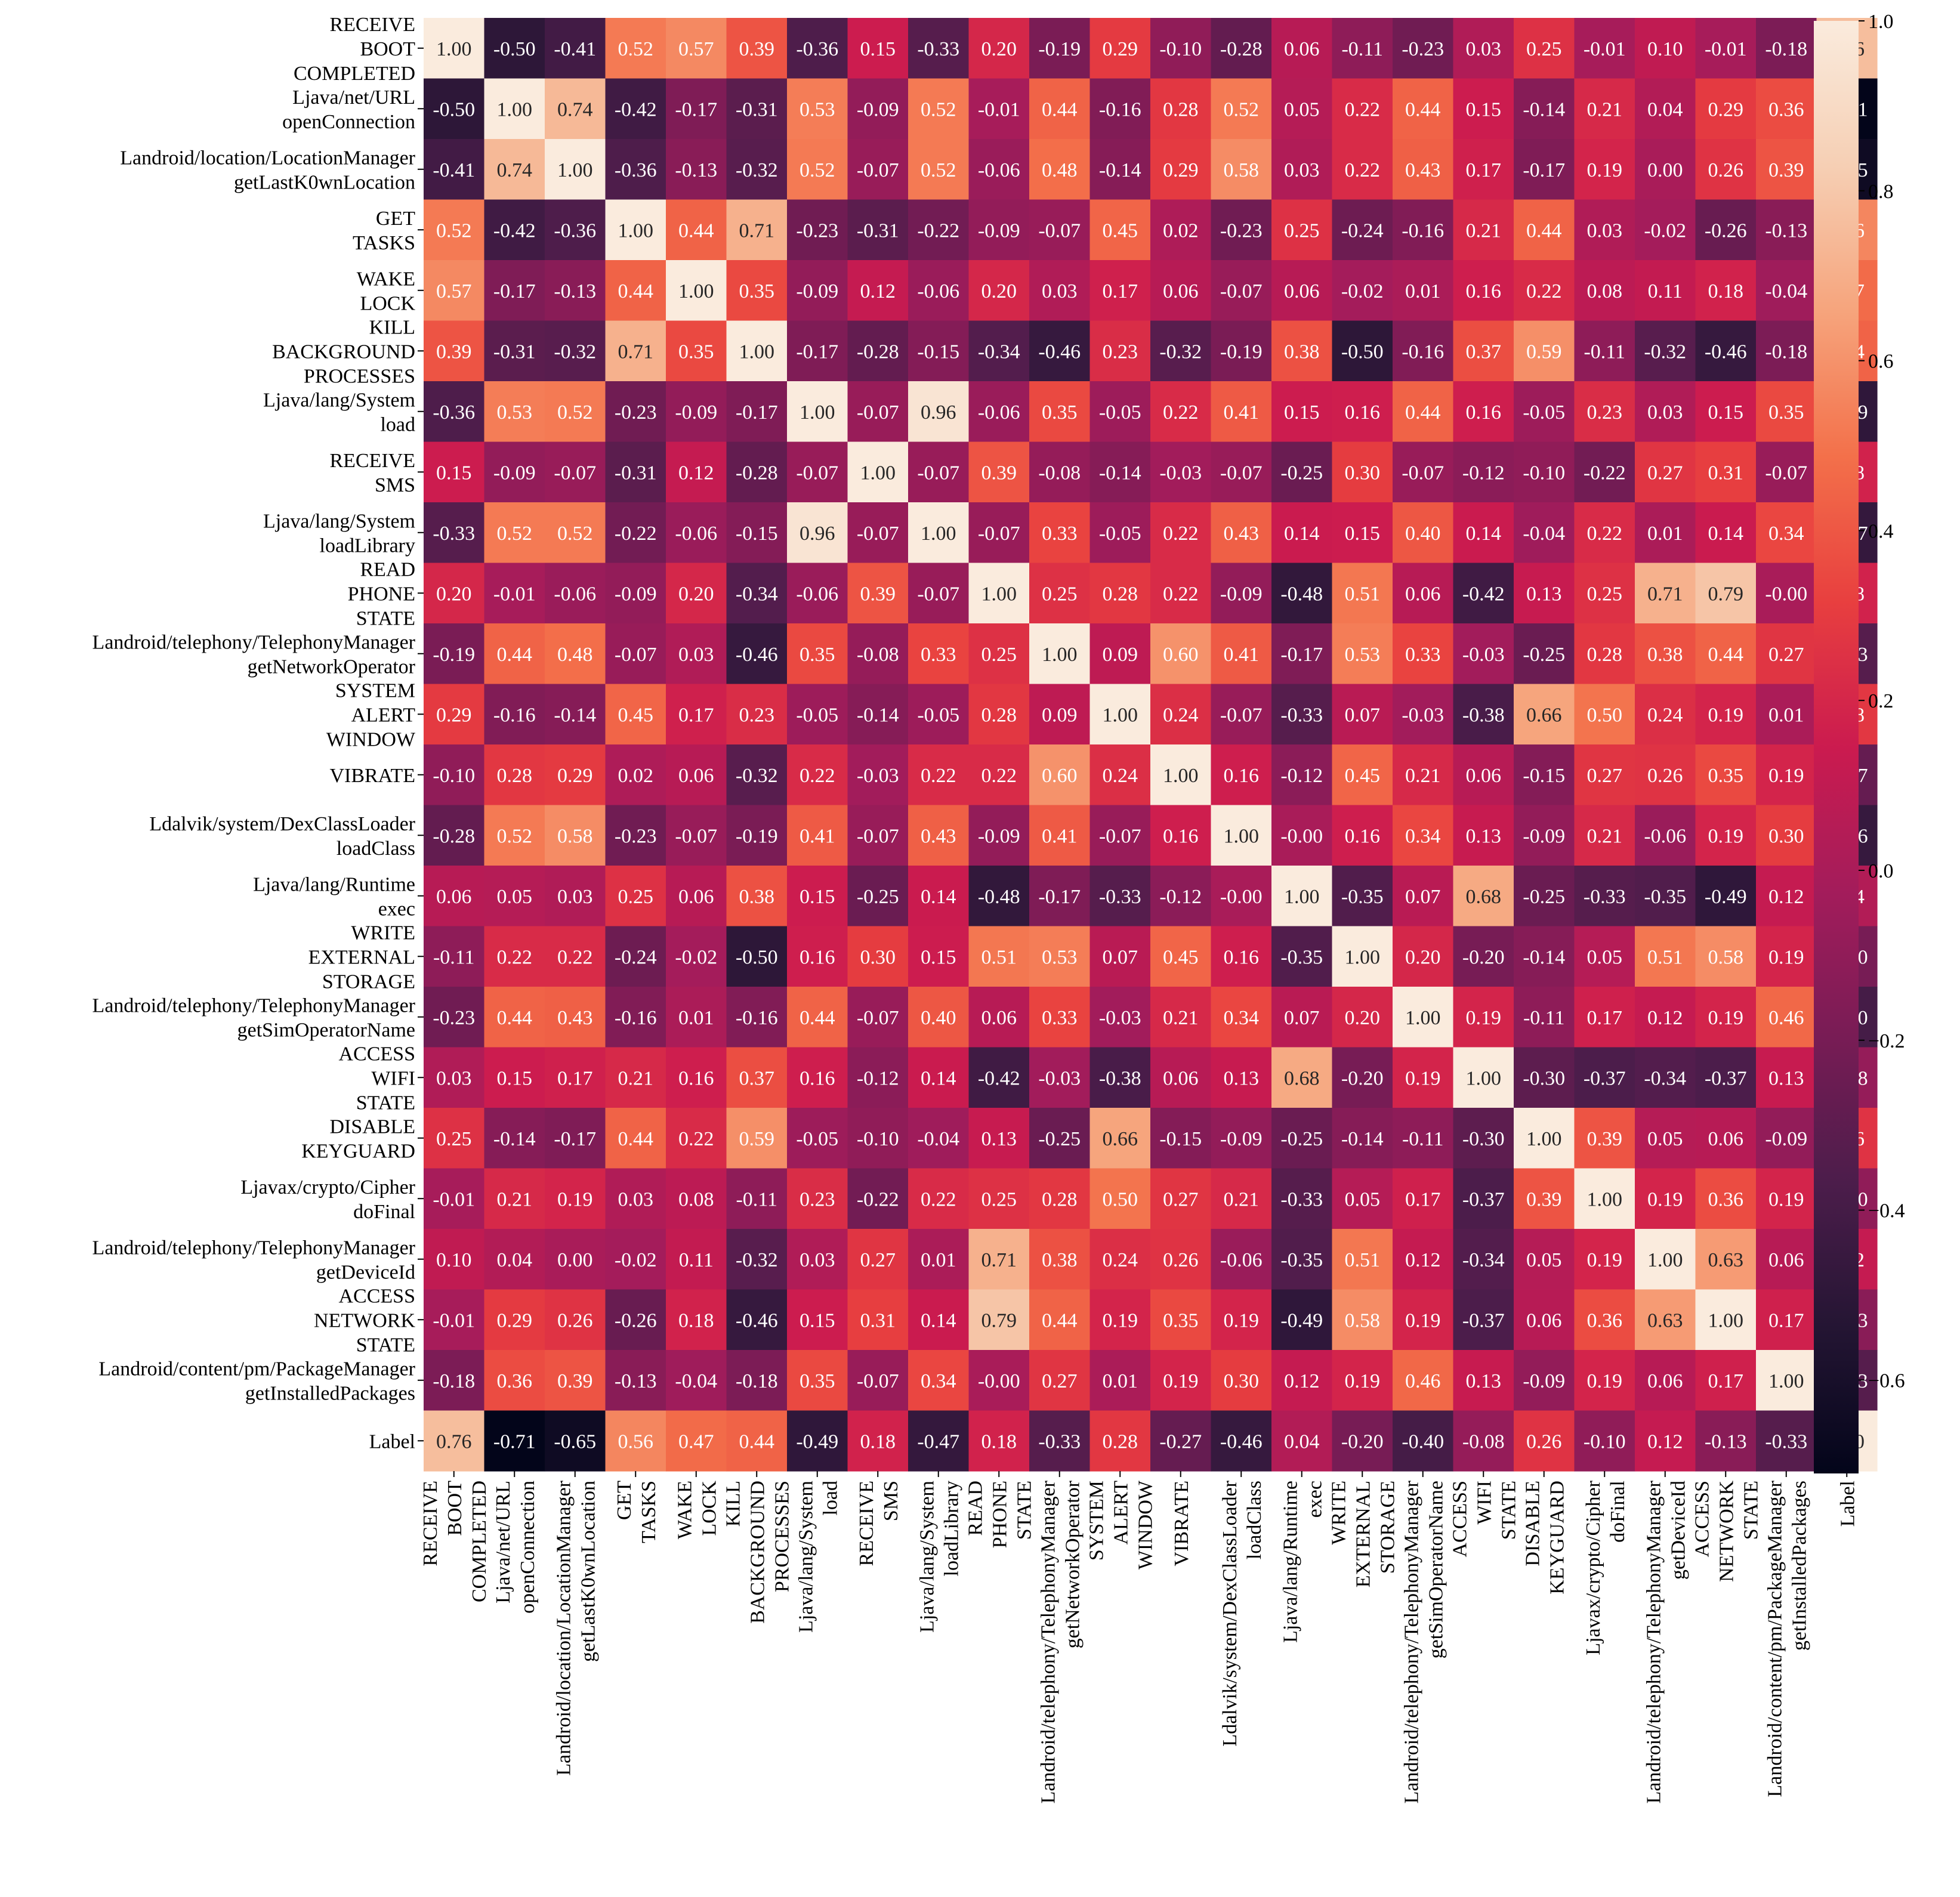  Describe the element at coordinates (938, 1381) in the screenshot. I see `cell-value-label: 0.34` at that location.